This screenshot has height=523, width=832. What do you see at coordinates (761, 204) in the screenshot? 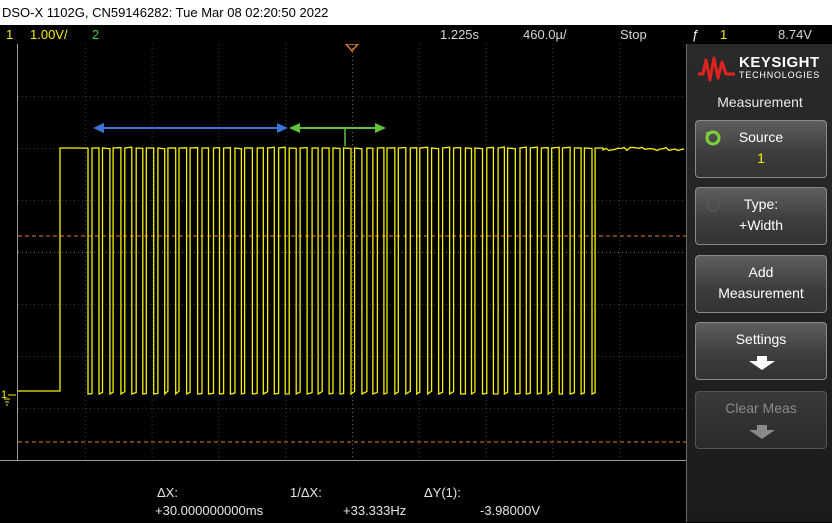
I see `type-label: Type:` at bounding box center [761, 204].